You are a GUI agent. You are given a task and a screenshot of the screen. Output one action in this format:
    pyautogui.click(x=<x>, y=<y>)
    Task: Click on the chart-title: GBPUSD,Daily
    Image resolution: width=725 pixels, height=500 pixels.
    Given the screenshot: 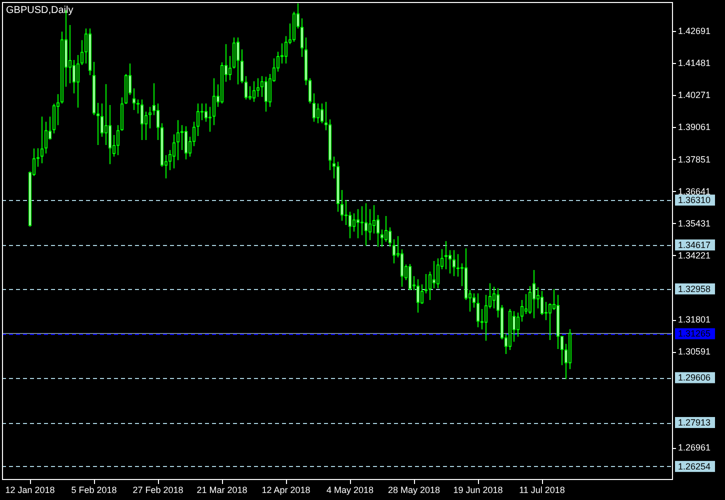 What is the action you would take?
    pyautogui.click(x=40, y=10)
    